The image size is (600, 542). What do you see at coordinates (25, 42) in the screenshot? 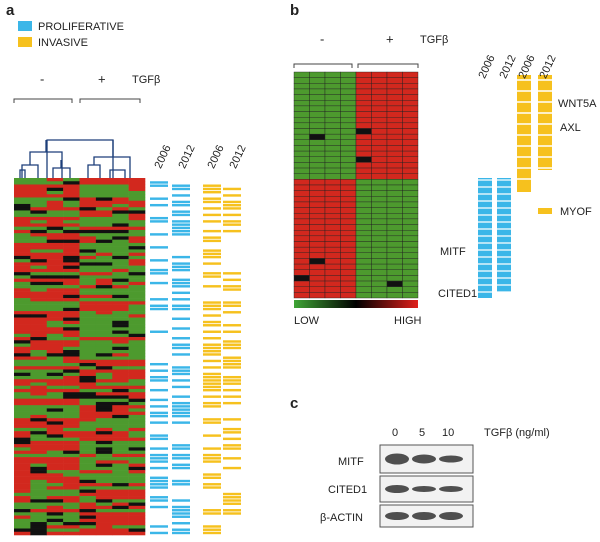
I see `legend-swatch` at bounding box center [25, 42].